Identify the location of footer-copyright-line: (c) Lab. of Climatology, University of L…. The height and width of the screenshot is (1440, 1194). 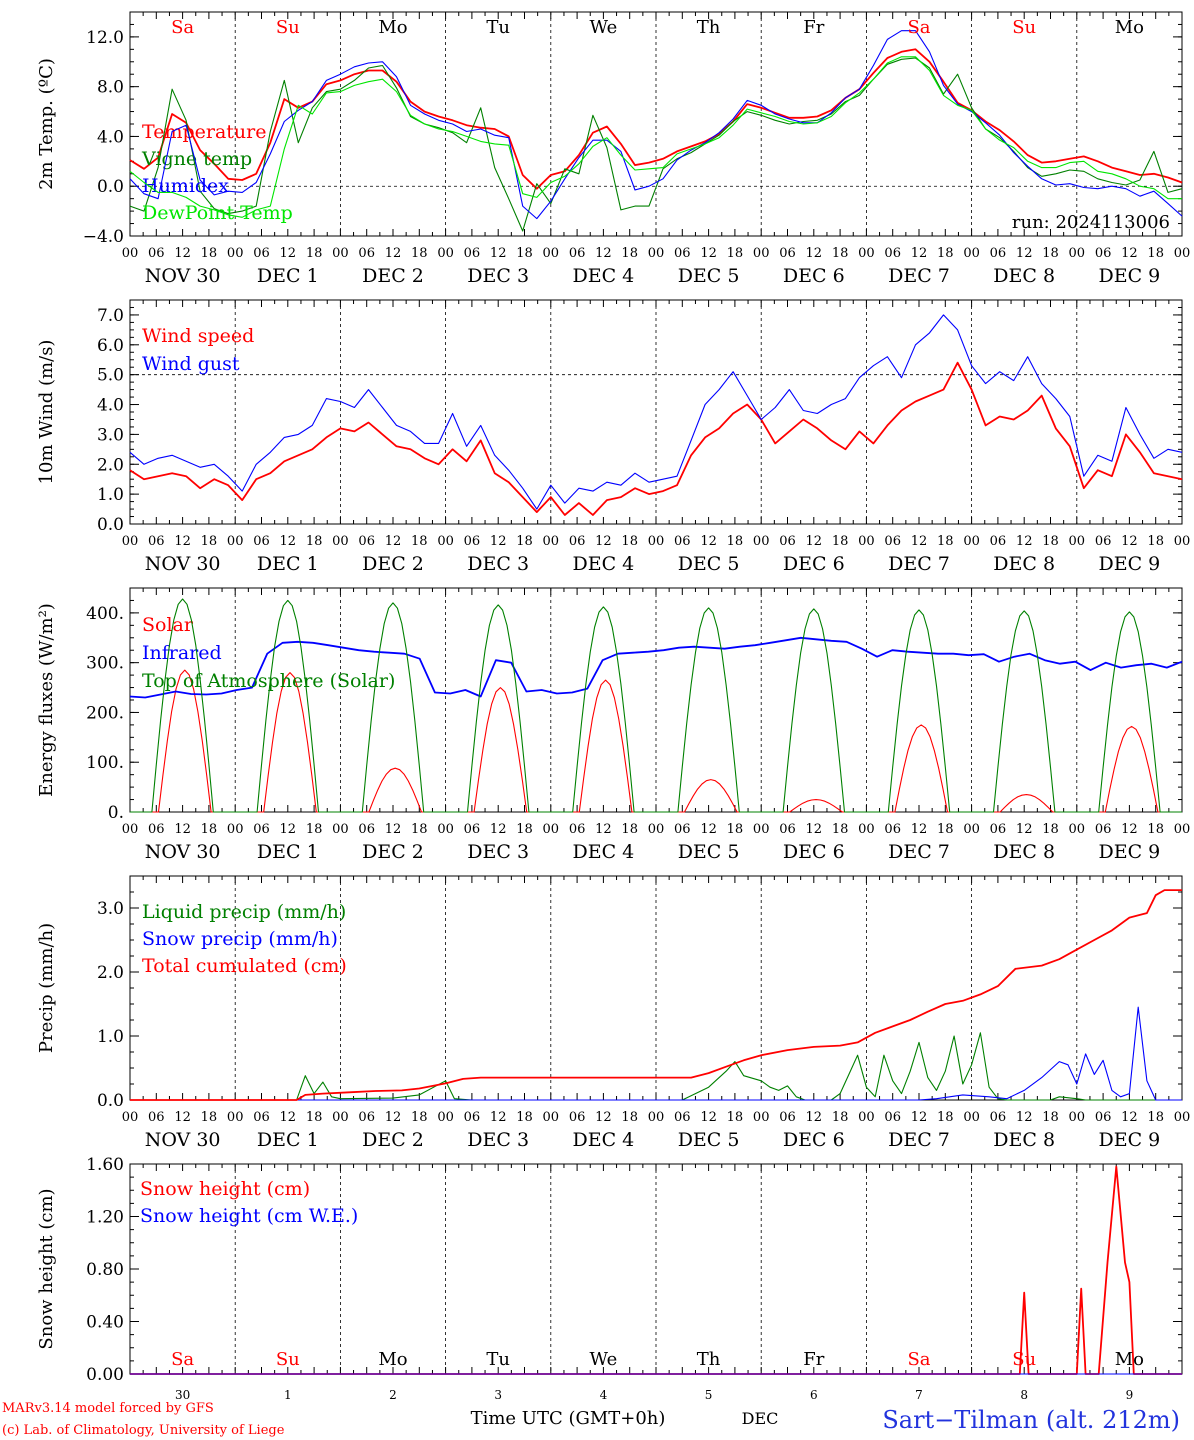
(143, 1430).